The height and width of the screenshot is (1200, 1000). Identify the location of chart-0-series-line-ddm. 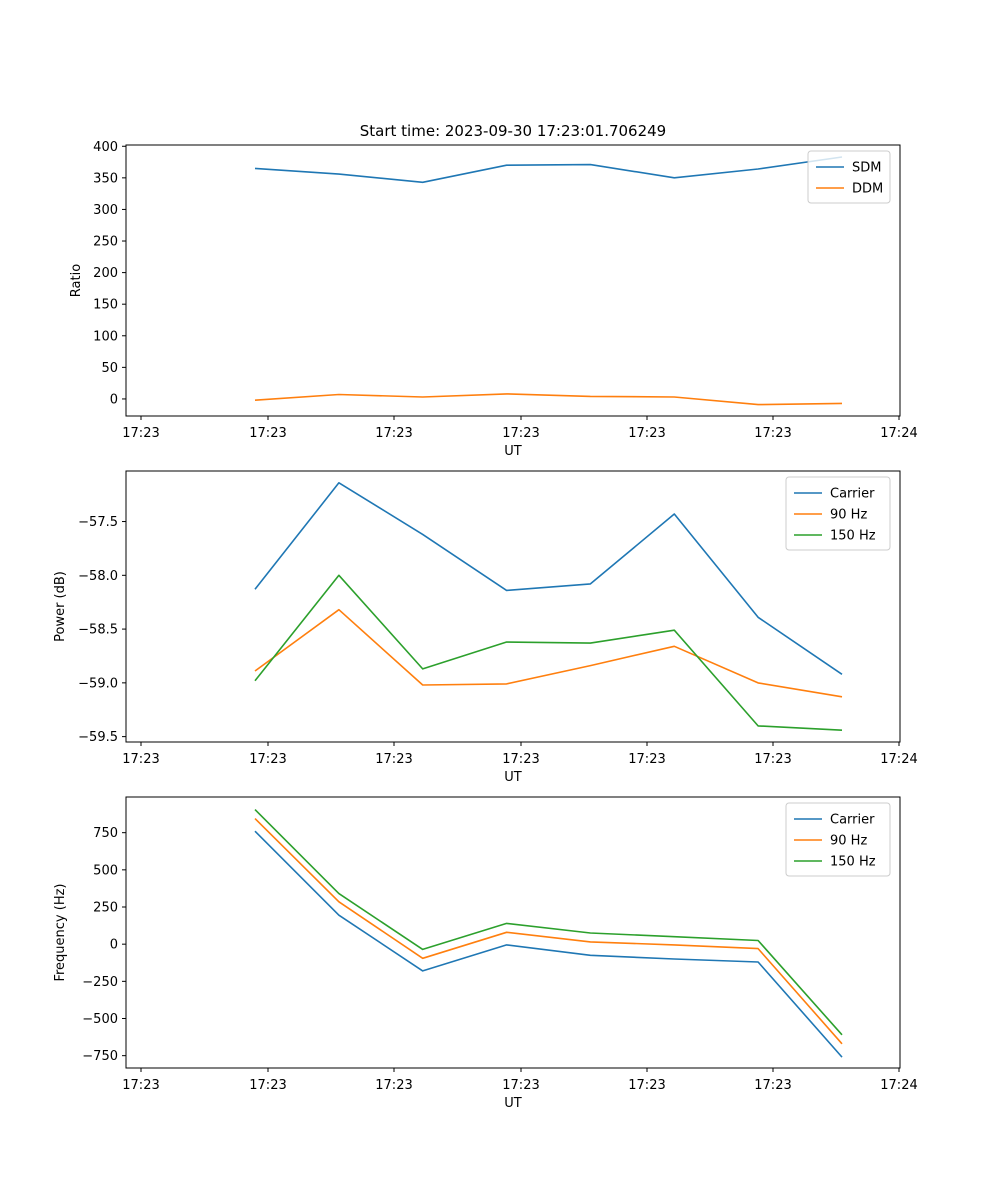
(548, 399).